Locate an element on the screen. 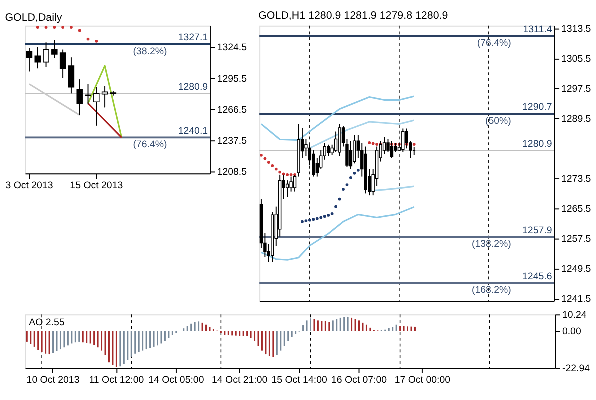  y-tick-label: 1305.5 is located at coordinates (576, 59).